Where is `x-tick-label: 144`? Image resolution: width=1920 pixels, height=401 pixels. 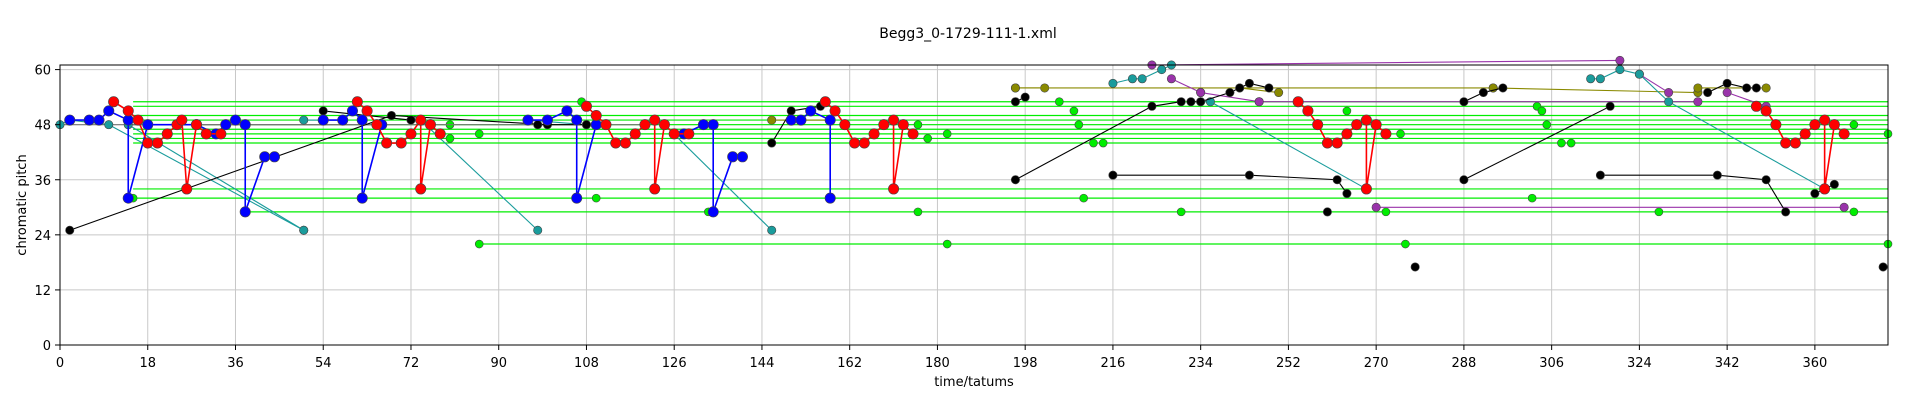 x-tick-label: 144 is located at coordinates (762, 363).